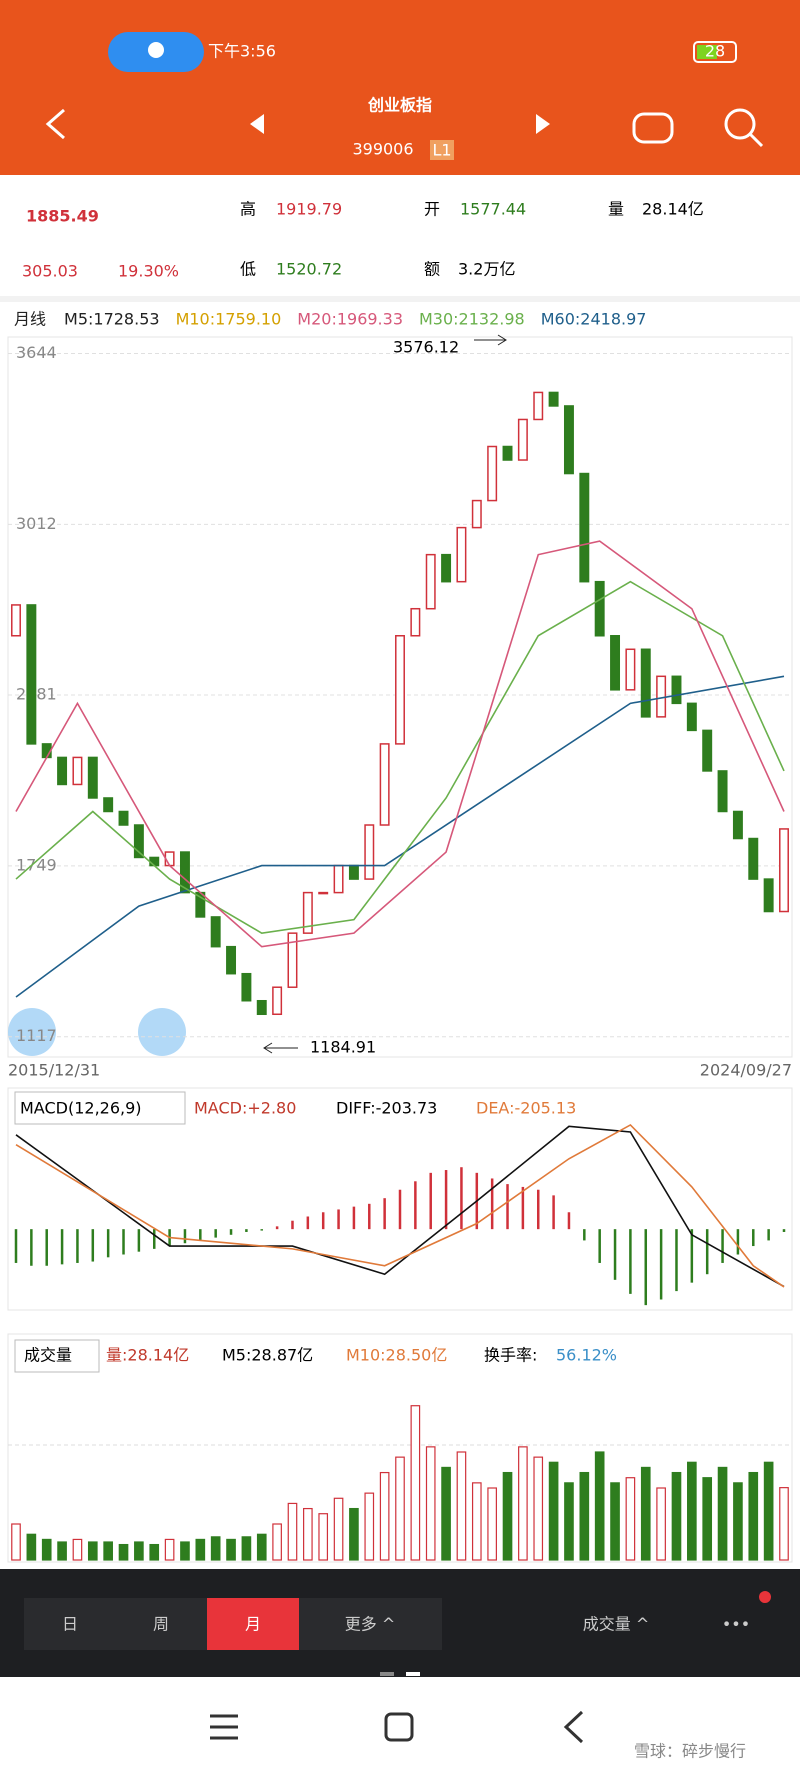 This screenshot has height=1778, width=800. I want to click on dea-line, so click(400, 1205).